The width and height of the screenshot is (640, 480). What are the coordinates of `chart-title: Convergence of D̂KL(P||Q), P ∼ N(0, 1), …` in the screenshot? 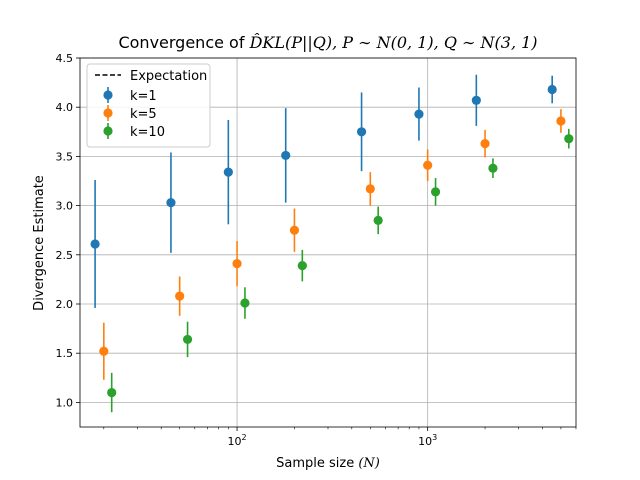 It's located at (327, 42).